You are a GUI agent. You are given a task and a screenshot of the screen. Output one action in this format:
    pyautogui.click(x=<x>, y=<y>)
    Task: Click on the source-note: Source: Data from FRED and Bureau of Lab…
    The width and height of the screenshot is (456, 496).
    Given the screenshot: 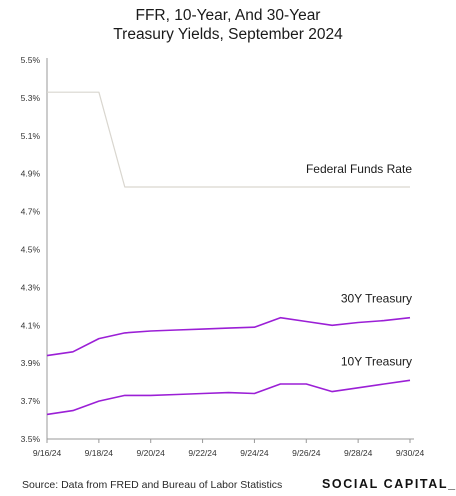 What is the action you would take?
    pyautogui.click(x=152, y=485)
    